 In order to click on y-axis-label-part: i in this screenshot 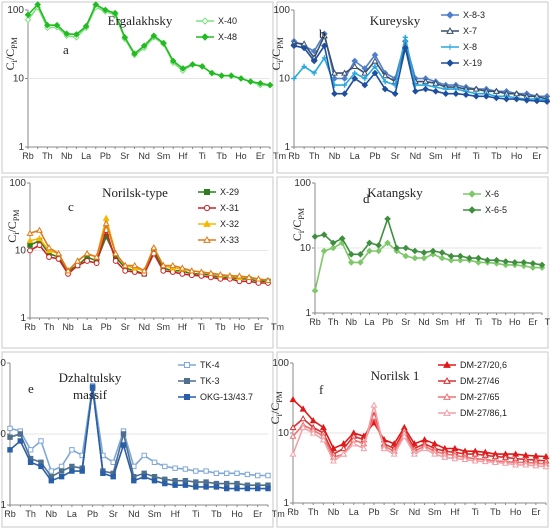, I will do `click(301, 231)`.